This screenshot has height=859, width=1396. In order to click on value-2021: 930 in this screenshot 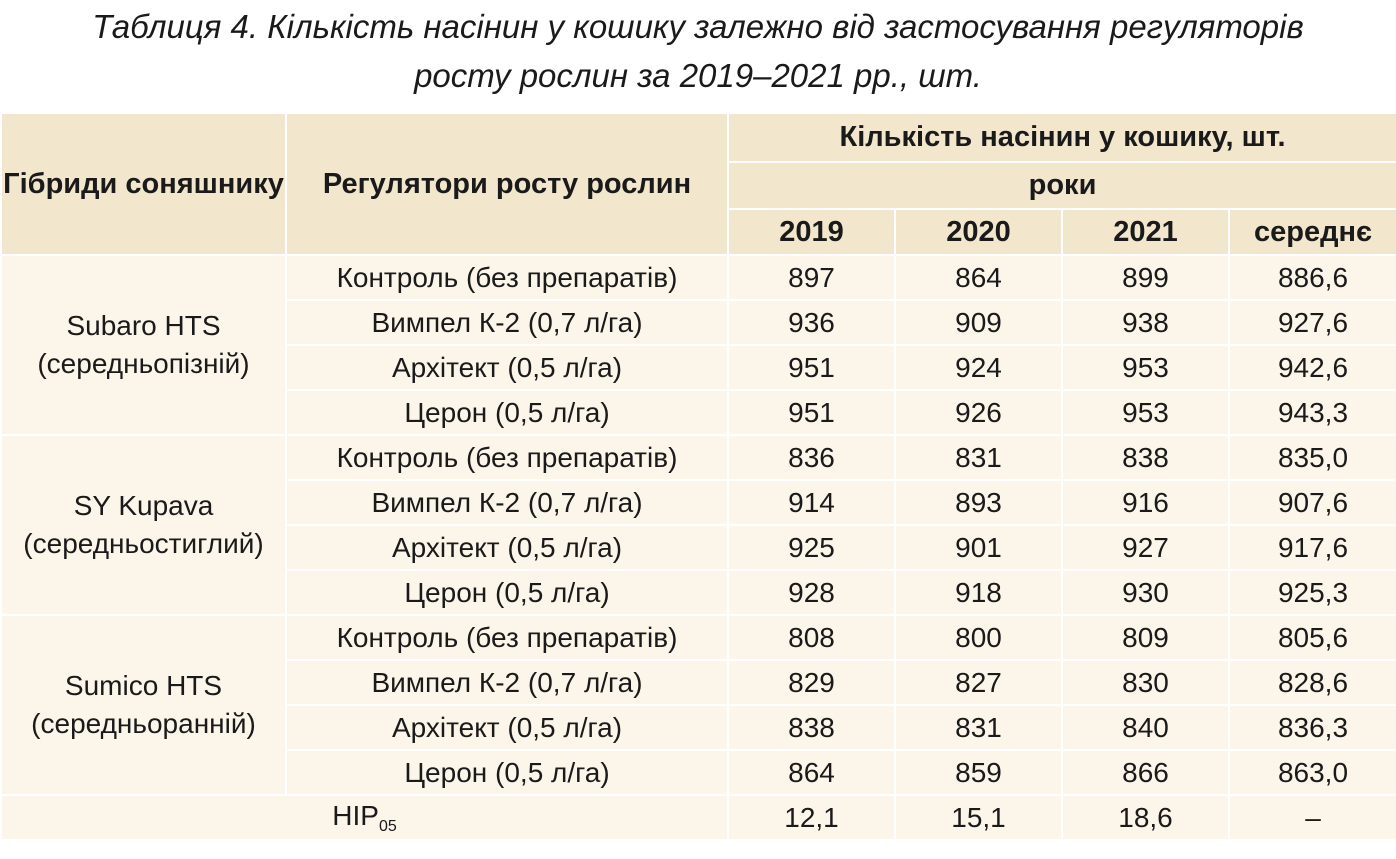, I will do `click(1145, 592)`.